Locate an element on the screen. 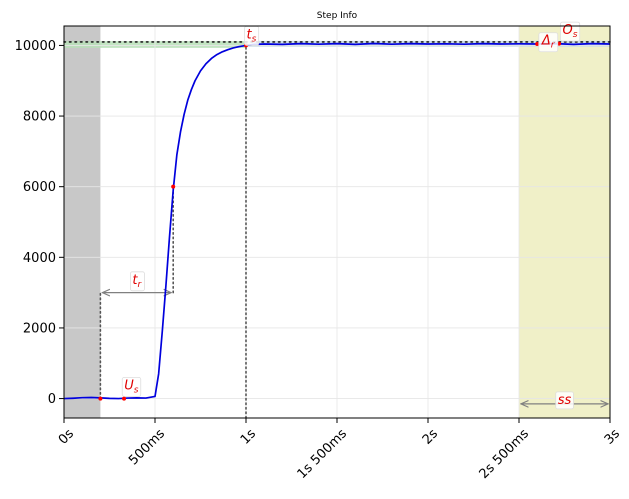 This screenshot has height=499, width=629. y-tick-label: 0 is located at coordinates (52, 399).